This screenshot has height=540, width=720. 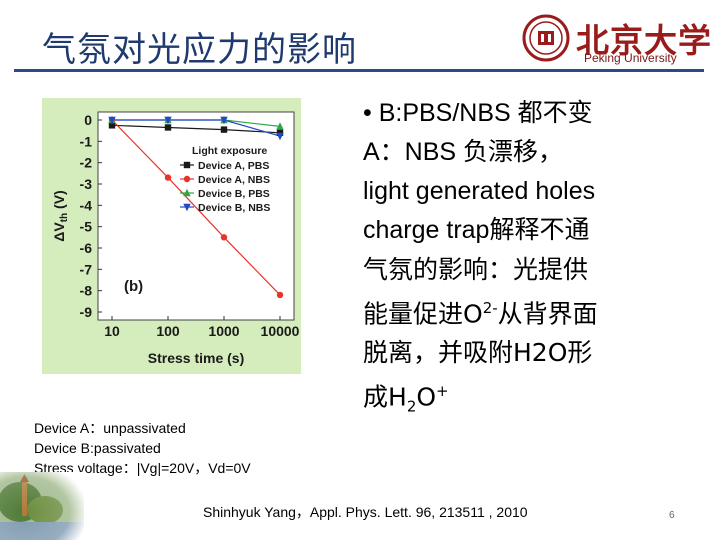 I want to click on campus-photo-icon, so click(x=42, y=506).